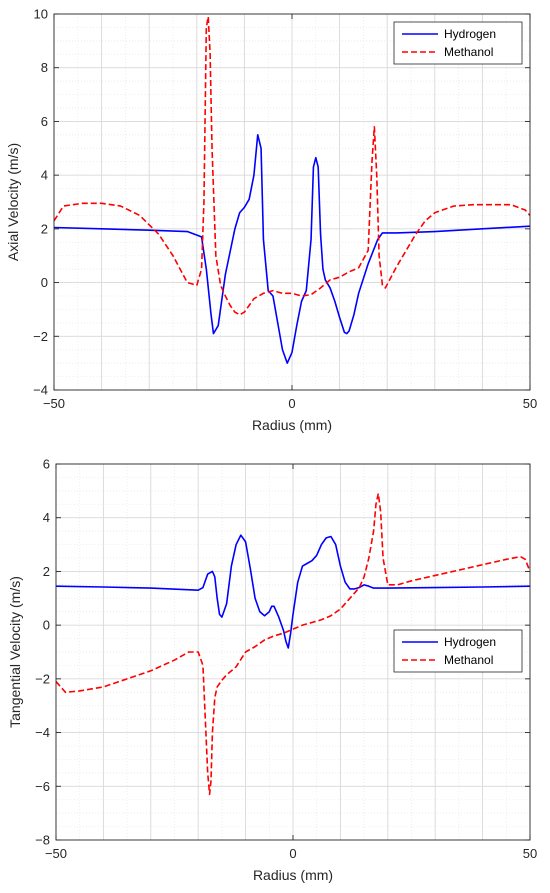 The width and height of the screenshot is (550, 893). Describe the element at coordinates (42, 840) in the screenshot. I see `y-tick-label: −8` at that location.